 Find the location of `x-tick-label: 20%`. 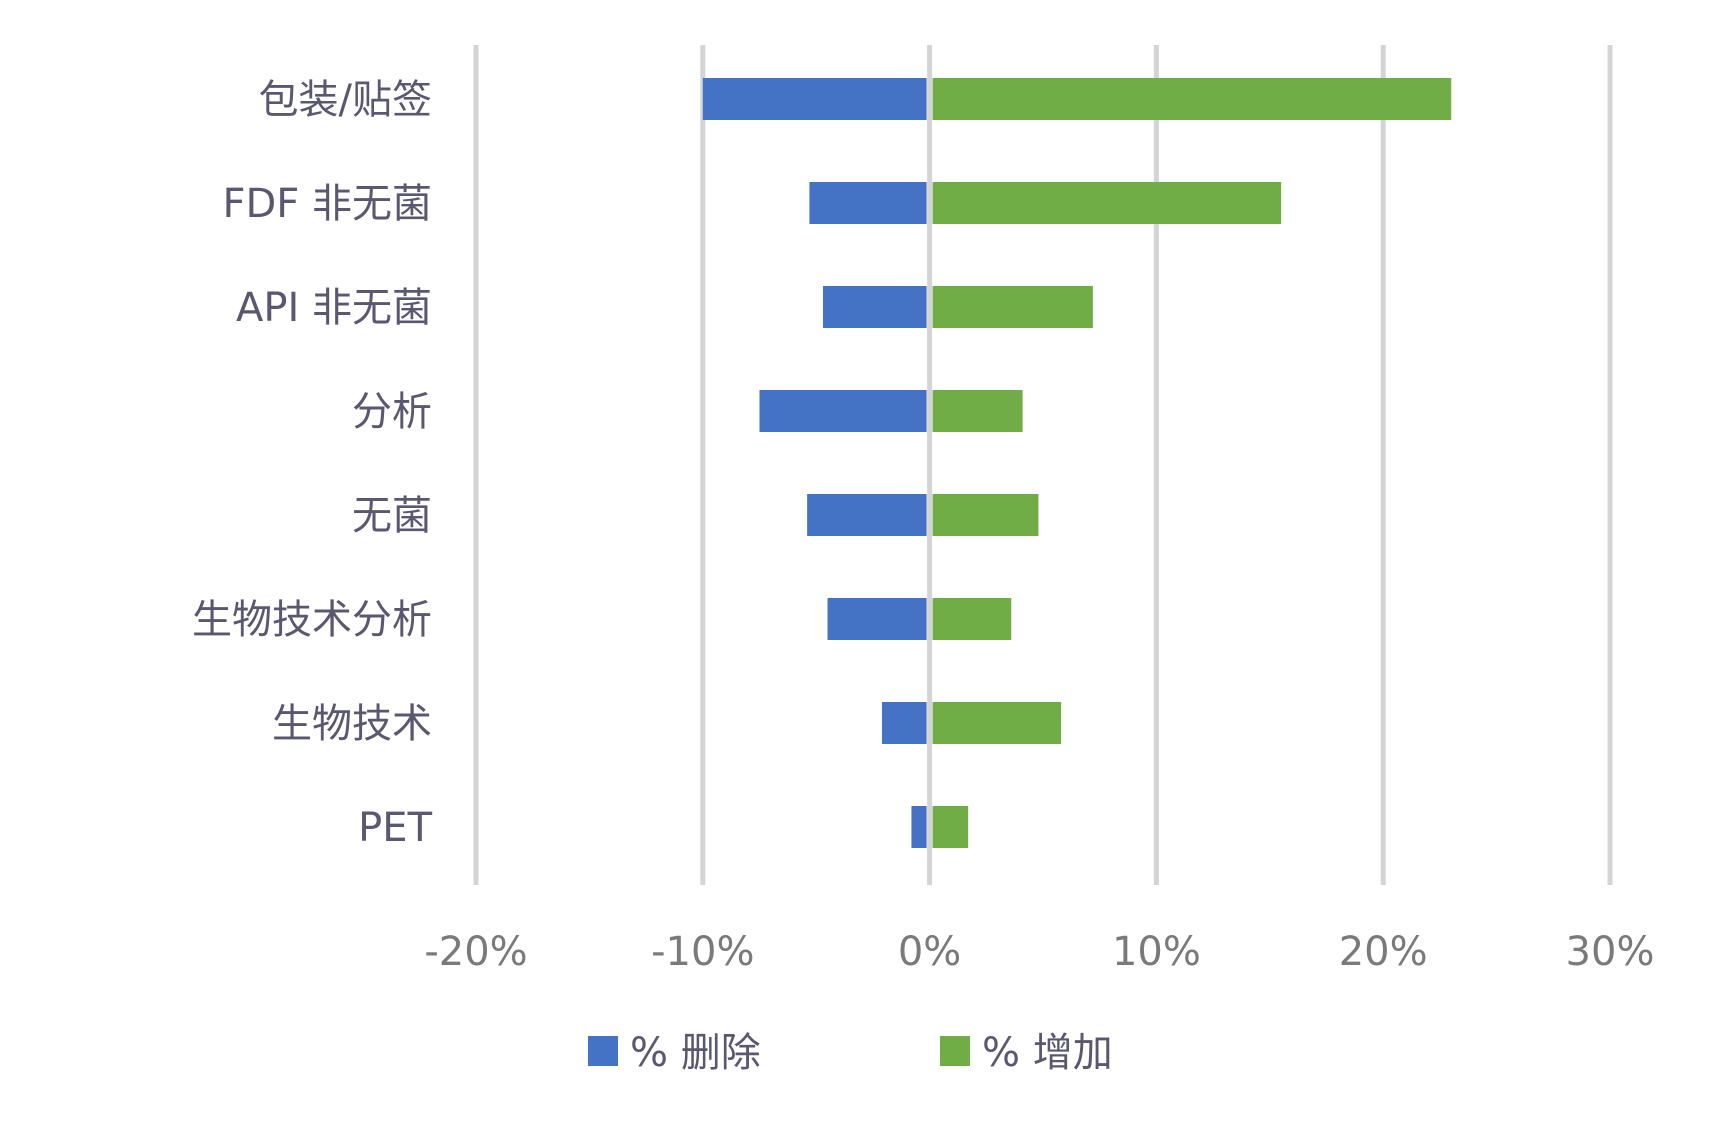

x-tick-label: 20% is located at coordinates (1383, 952).